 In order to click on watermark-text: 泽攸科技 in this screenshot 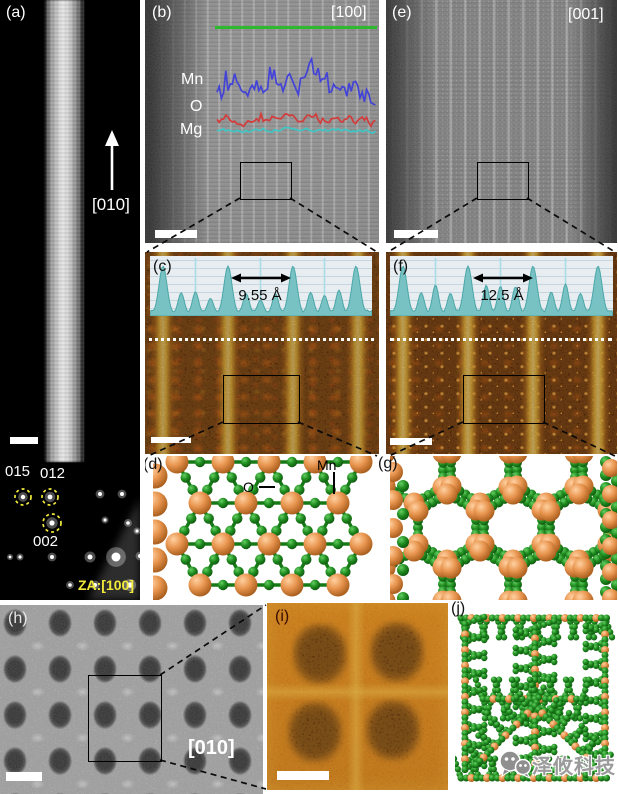, I will do `click(574, 766)`.